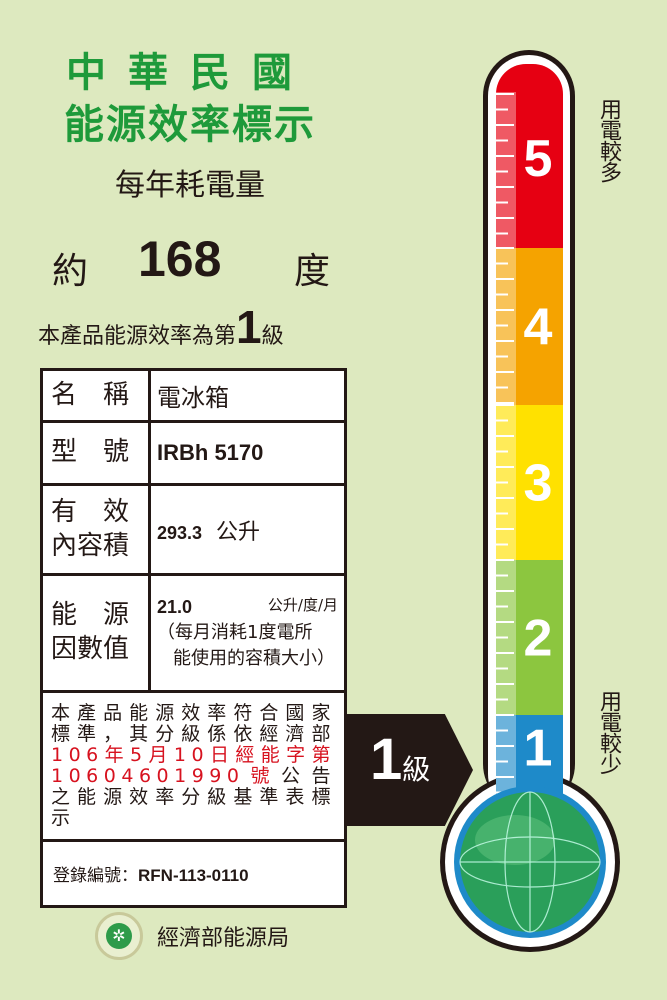 Image resolution: width=667 pixels, height=1000 pixels. I want to click on factor-note-2: 能使用的容積大小）, so click(254, 658).